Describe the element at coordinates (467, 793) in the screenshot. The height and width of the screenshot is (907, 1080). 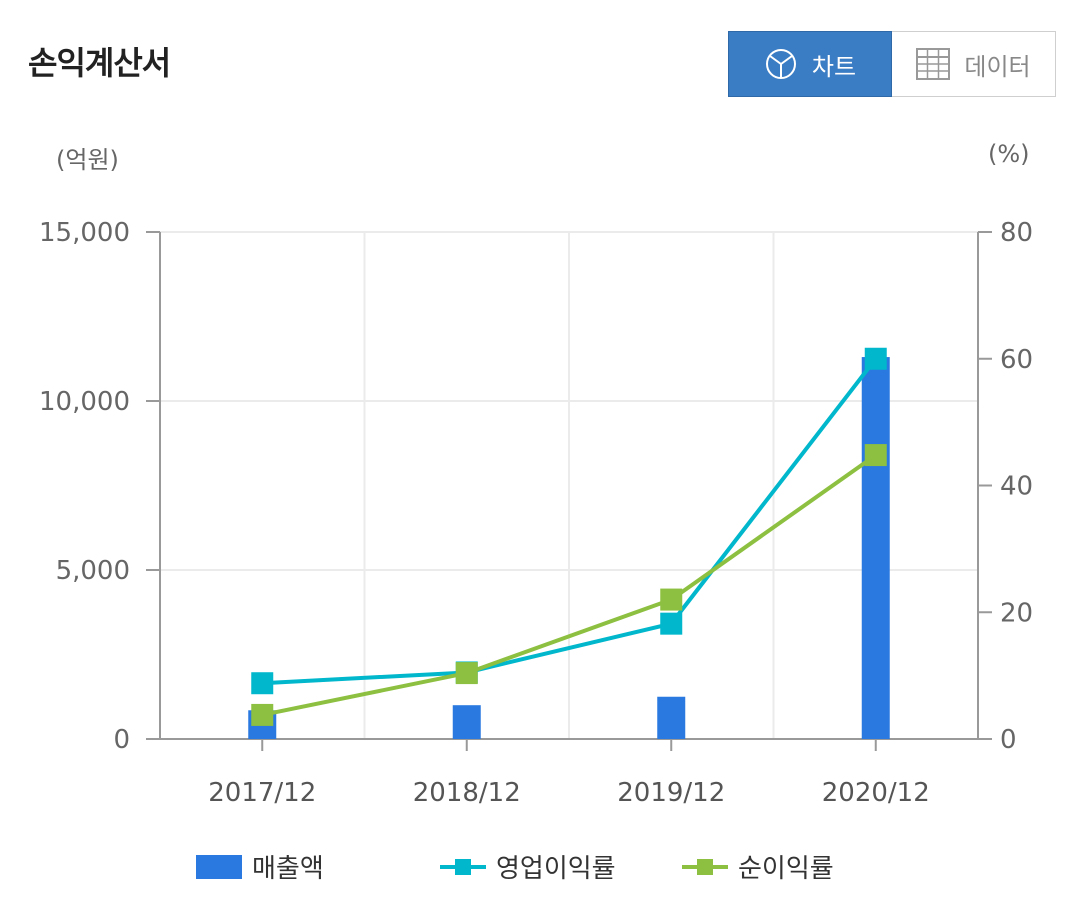
I see `x-axis-tick-label: 2018/12` at that location.